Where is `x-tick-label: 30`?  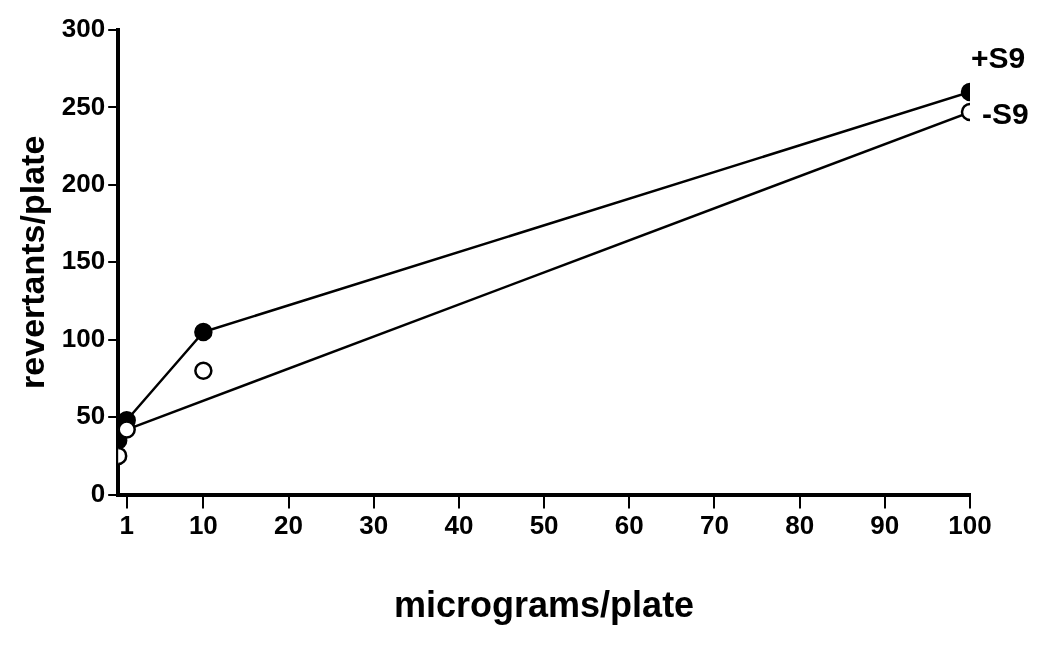 x-tick-label: 30 is located at coordinates (374, 525).